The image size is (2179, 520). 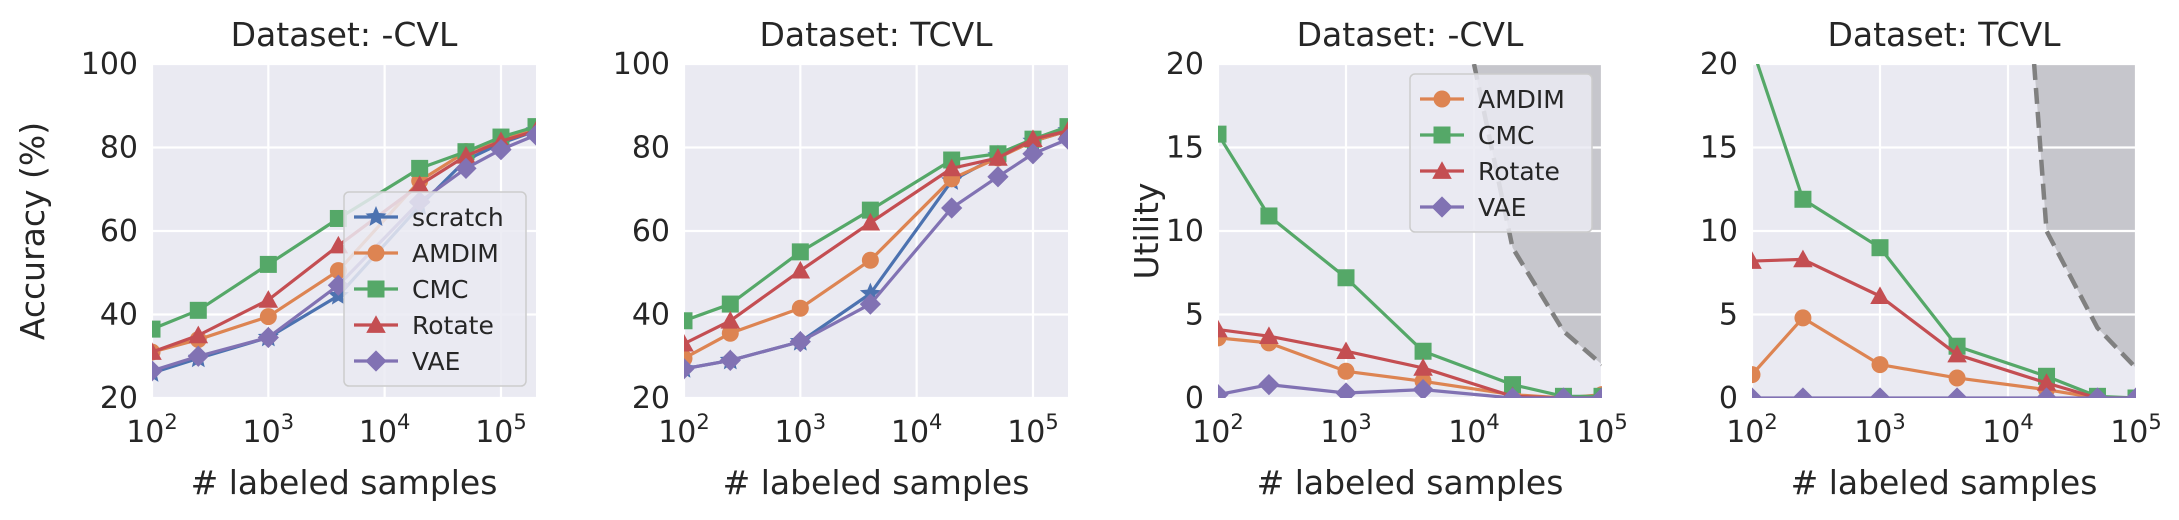 What do you see at coordinates (1442, 99) in the screenshot?
I see `legend-marker-amdim` at bounding box center [1442, 99].